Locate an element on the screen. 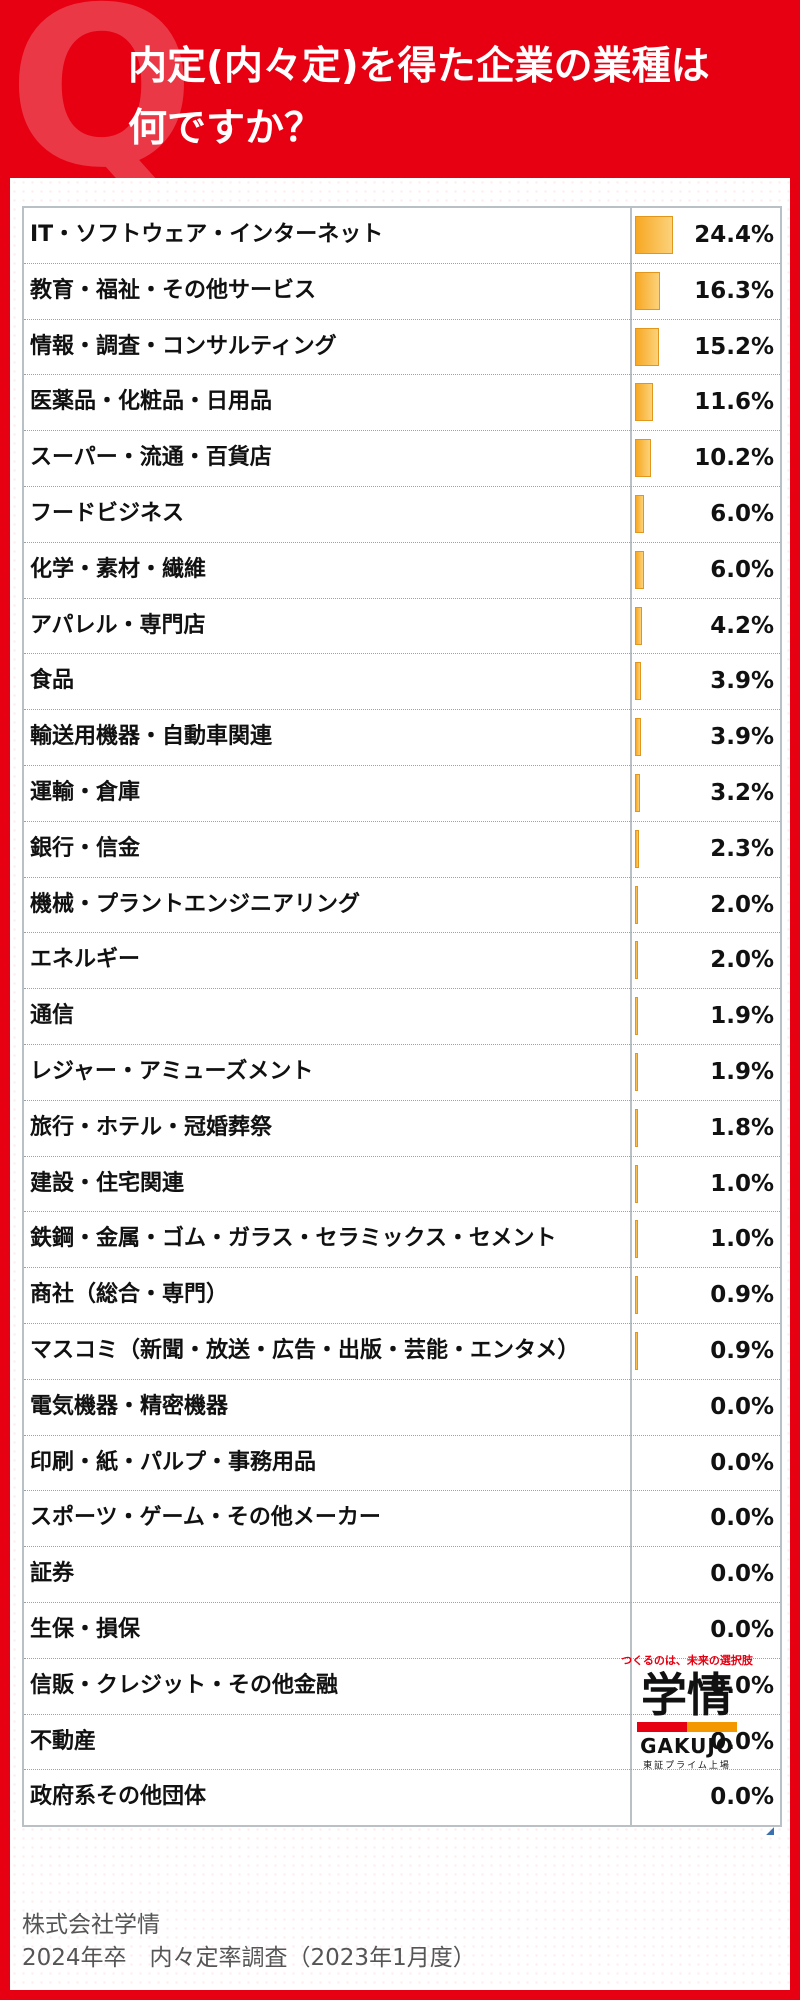  chart-row: 電気機器・精密機器 0.0% is located at coordinates (402, 1408).